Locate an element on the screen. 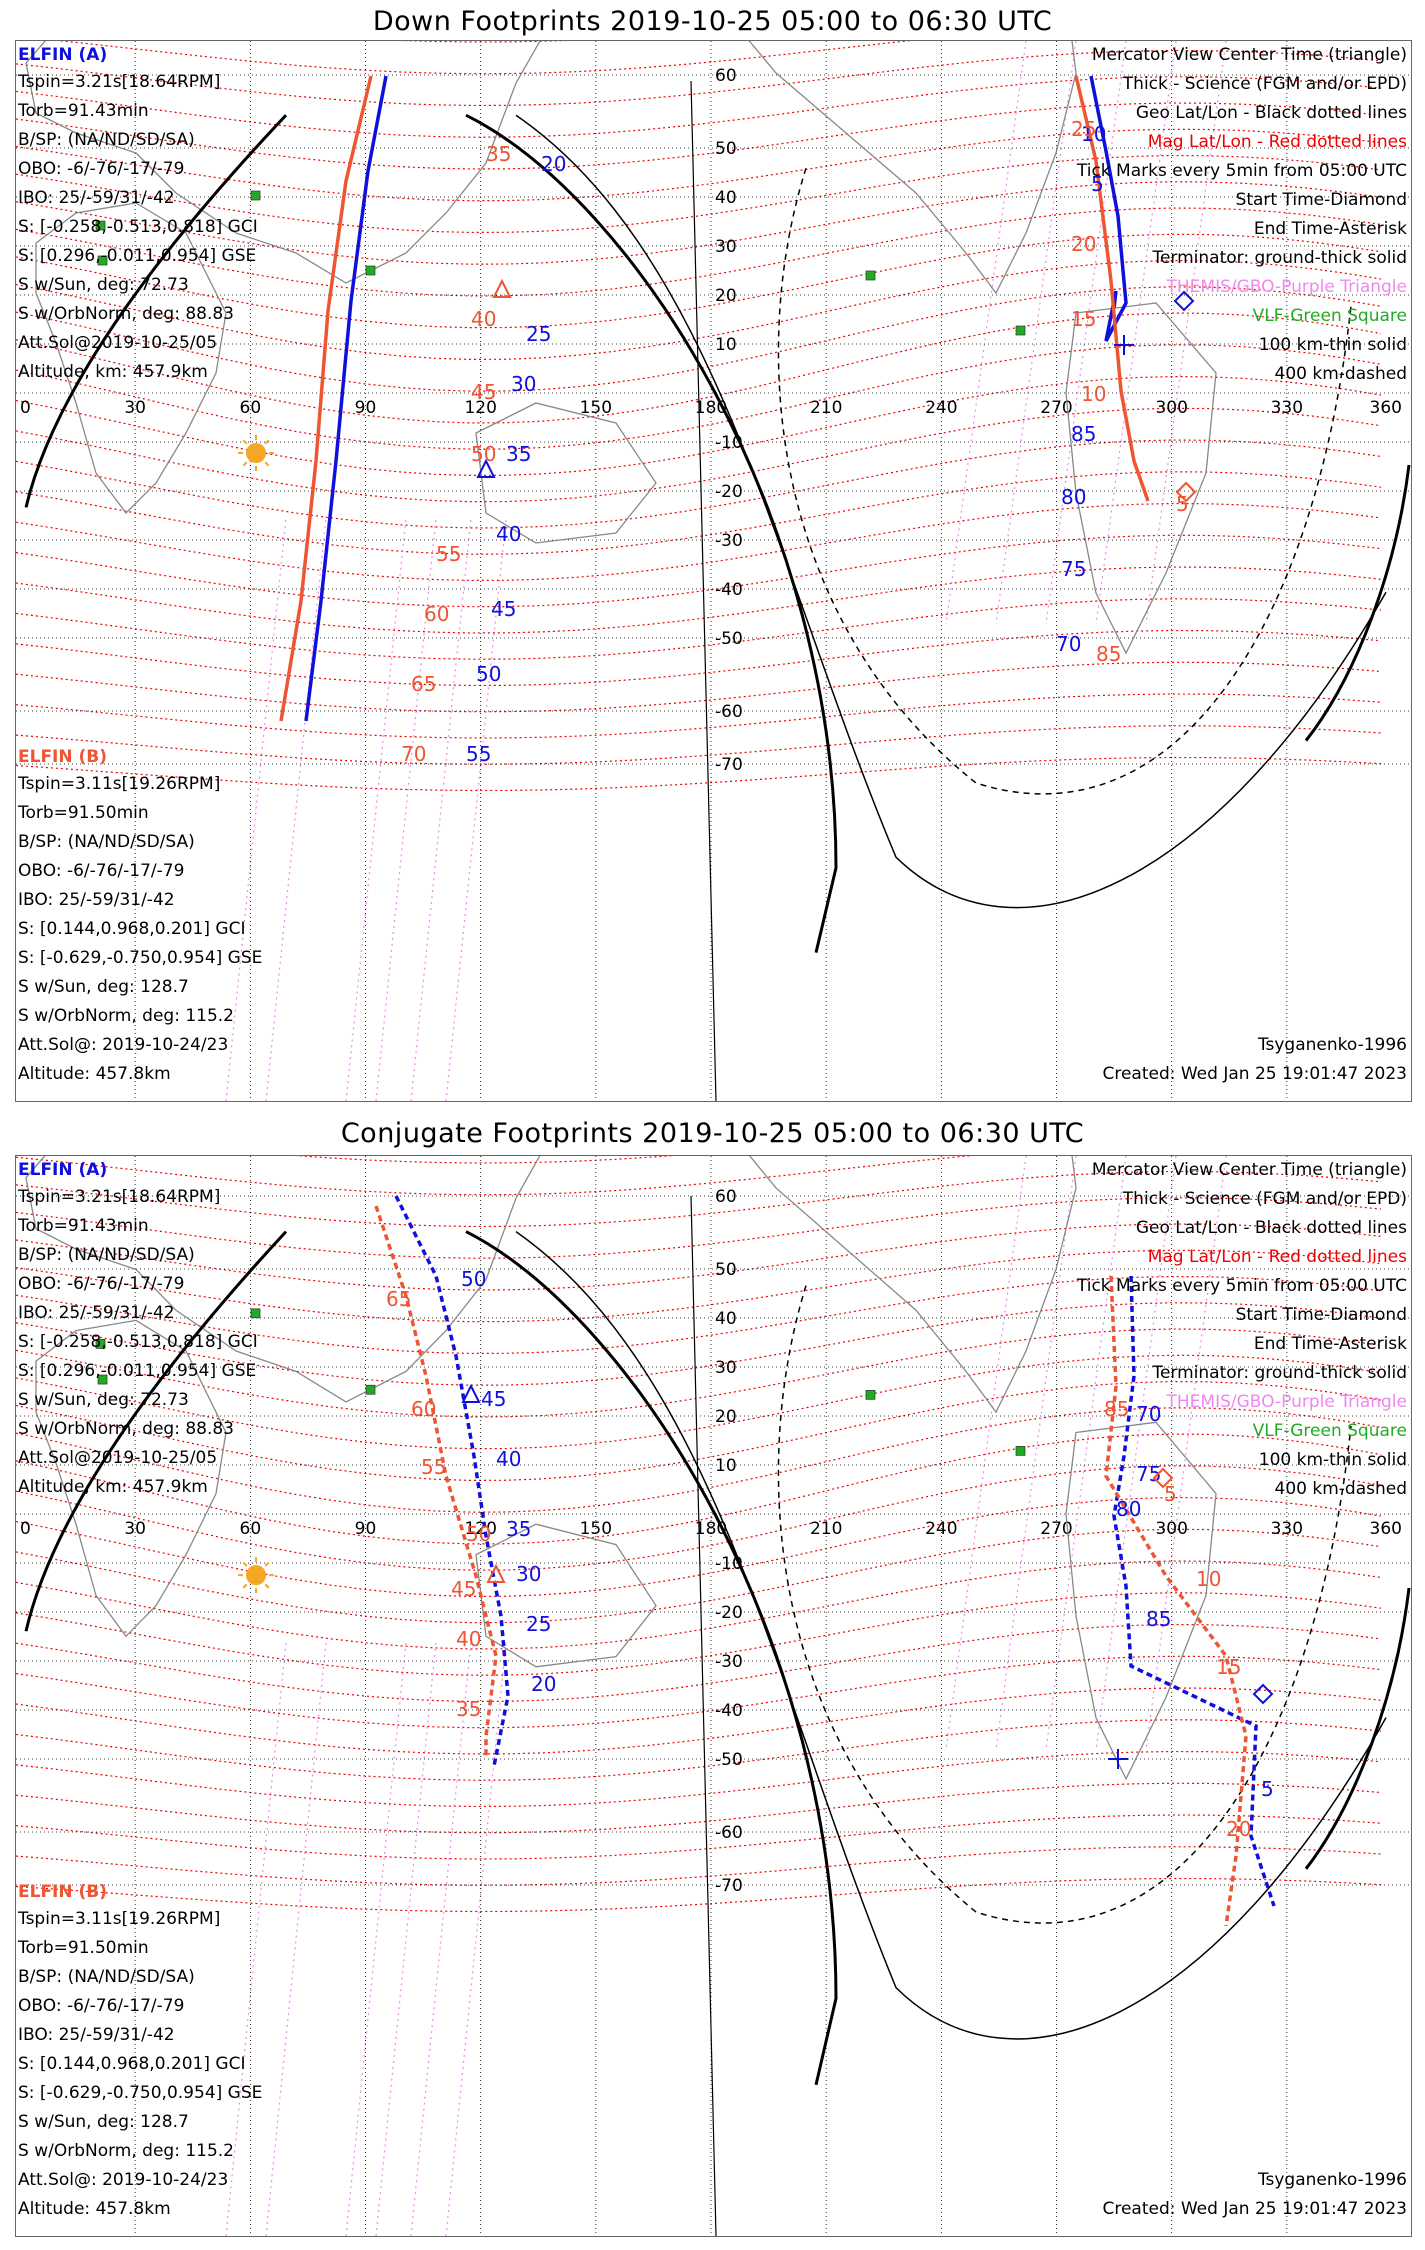 This screenshot has height=2250, width=1425. elfin-b-line: S: [0.144,0.968,0.201] GCI is located at coordinates (132, 929).